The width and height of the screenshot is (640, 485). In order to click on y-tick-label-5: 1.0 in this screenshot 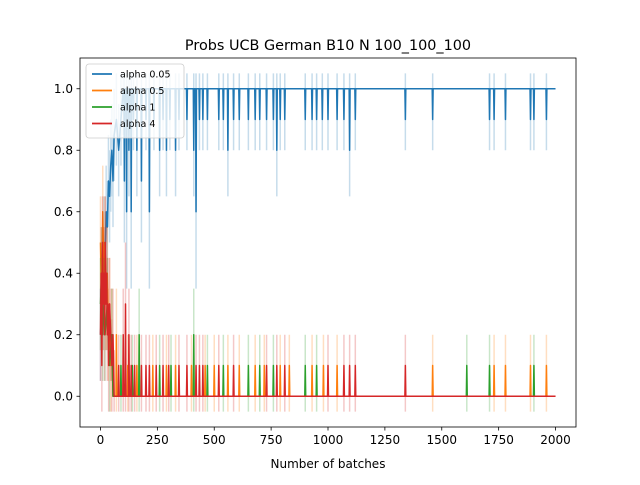, I will do `click(63, 89)`.